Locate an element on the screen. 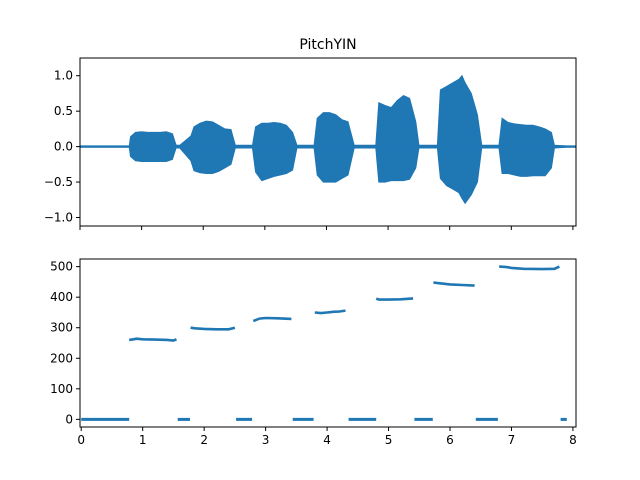 The height and width of the screenshot is (480, 640). x-tick-label: 1 is located at coordinates (143, 440).